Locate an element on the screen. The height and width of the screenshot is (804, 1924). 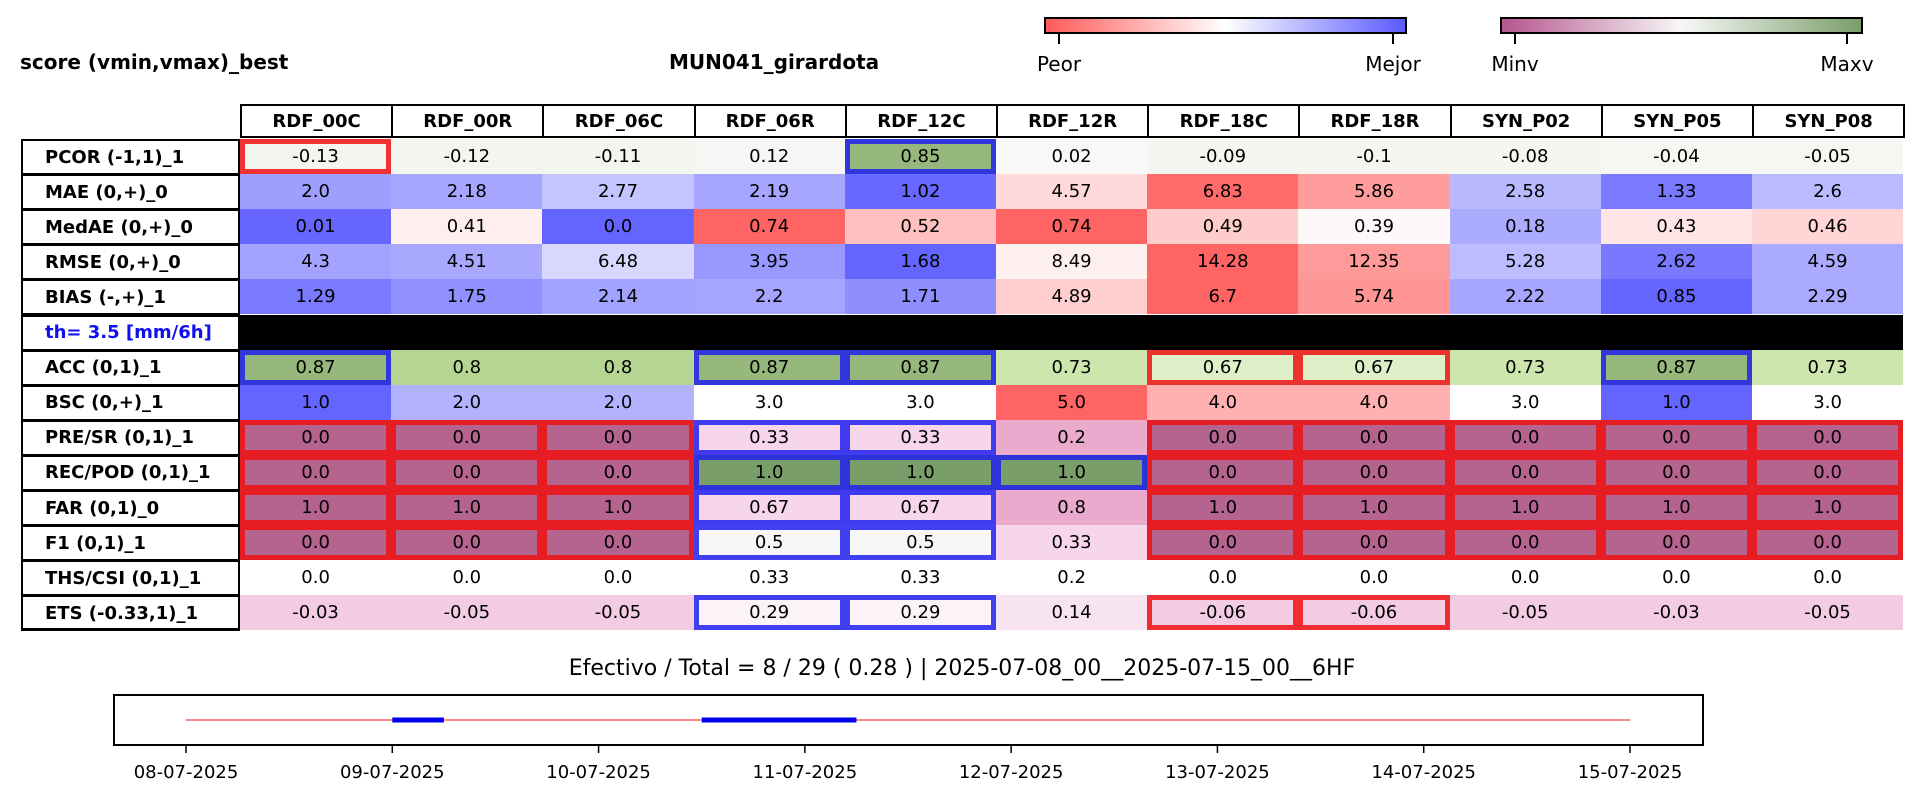
table-cell: -0.05 is located at coordinates (1828, 613).